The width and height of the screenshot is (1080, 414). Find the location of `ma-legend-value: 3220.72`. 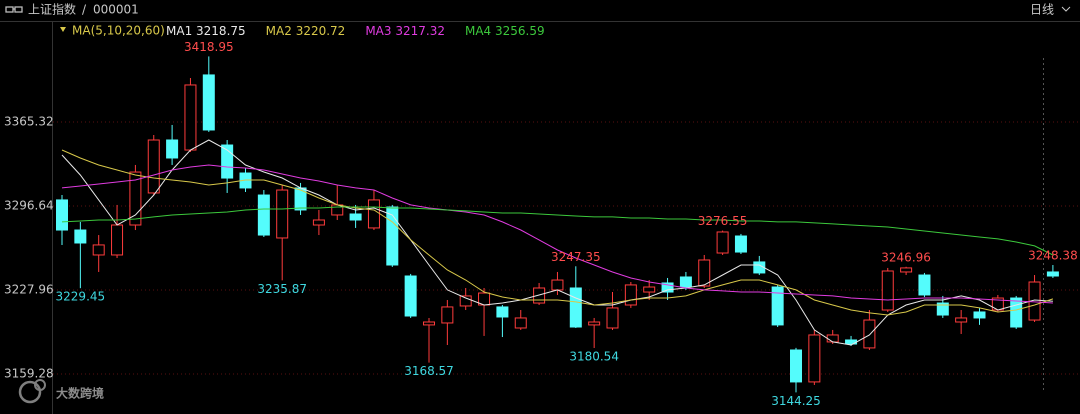

ma-legend-value: 3220.72 is located at coordinates (321, 31).